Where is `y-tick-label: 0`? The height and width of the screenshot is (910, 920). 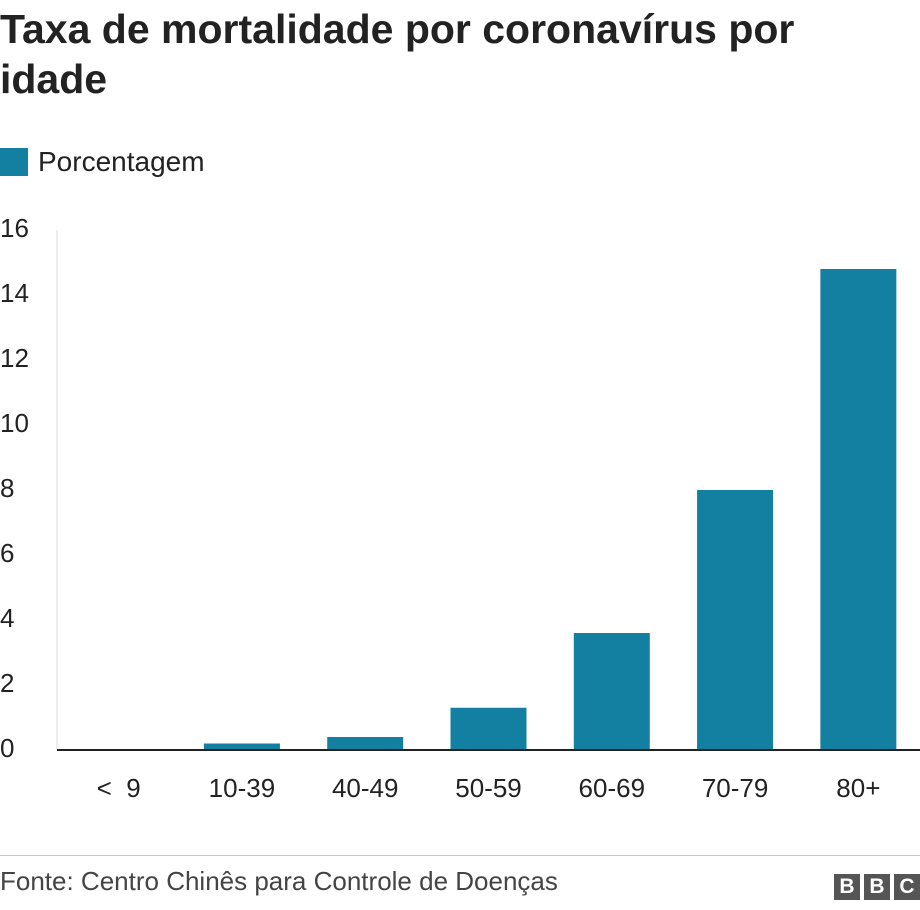 y-tick-label: 0 is located at coordinates (7, 748).